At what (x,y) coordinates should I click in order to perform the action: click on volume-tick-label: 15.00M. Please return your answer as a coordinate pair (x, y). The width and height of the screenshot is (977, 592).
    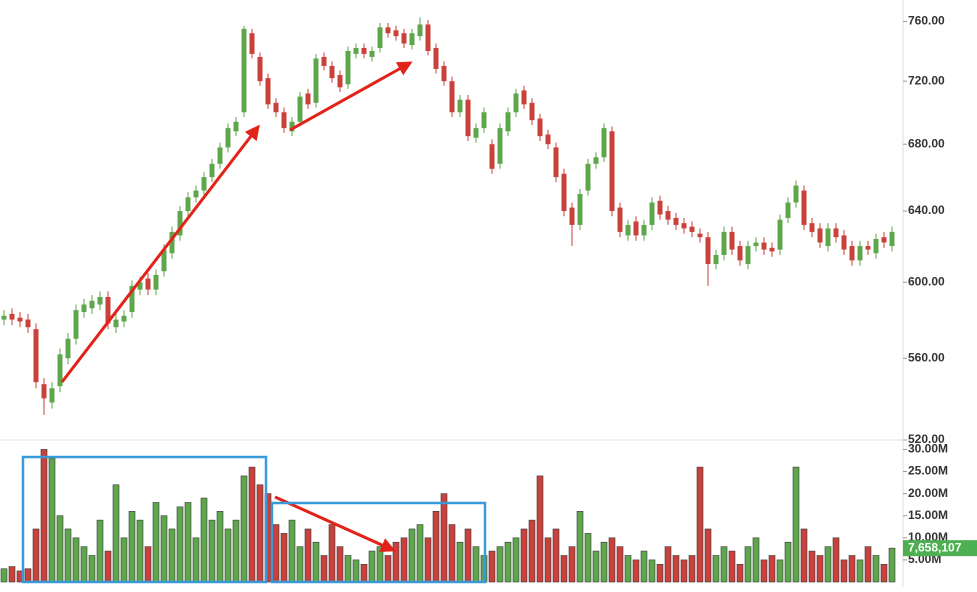
    Looking at the image, I should click on (928, 515).